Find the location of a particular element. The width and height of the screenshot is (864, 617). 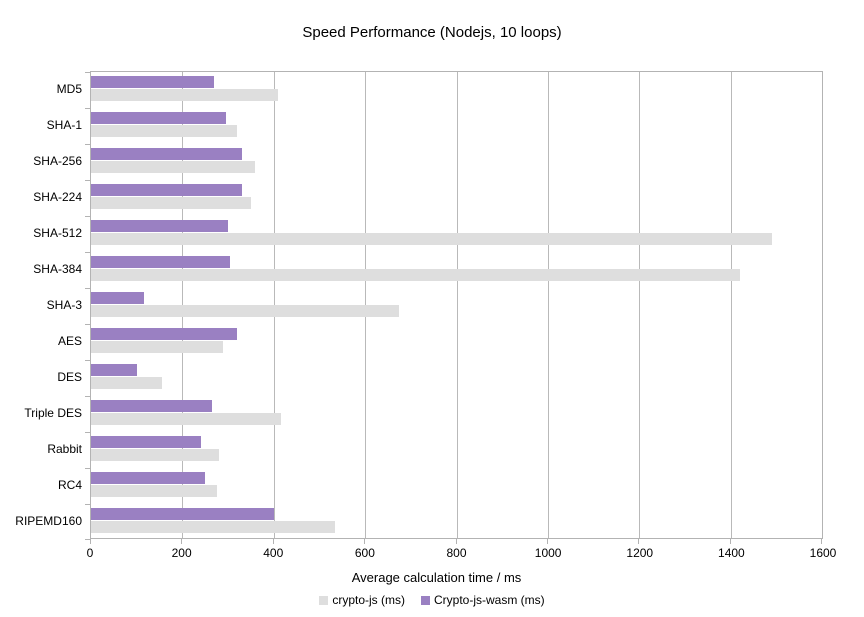

y-axis-label: AES is located at coordinates (69, 341).